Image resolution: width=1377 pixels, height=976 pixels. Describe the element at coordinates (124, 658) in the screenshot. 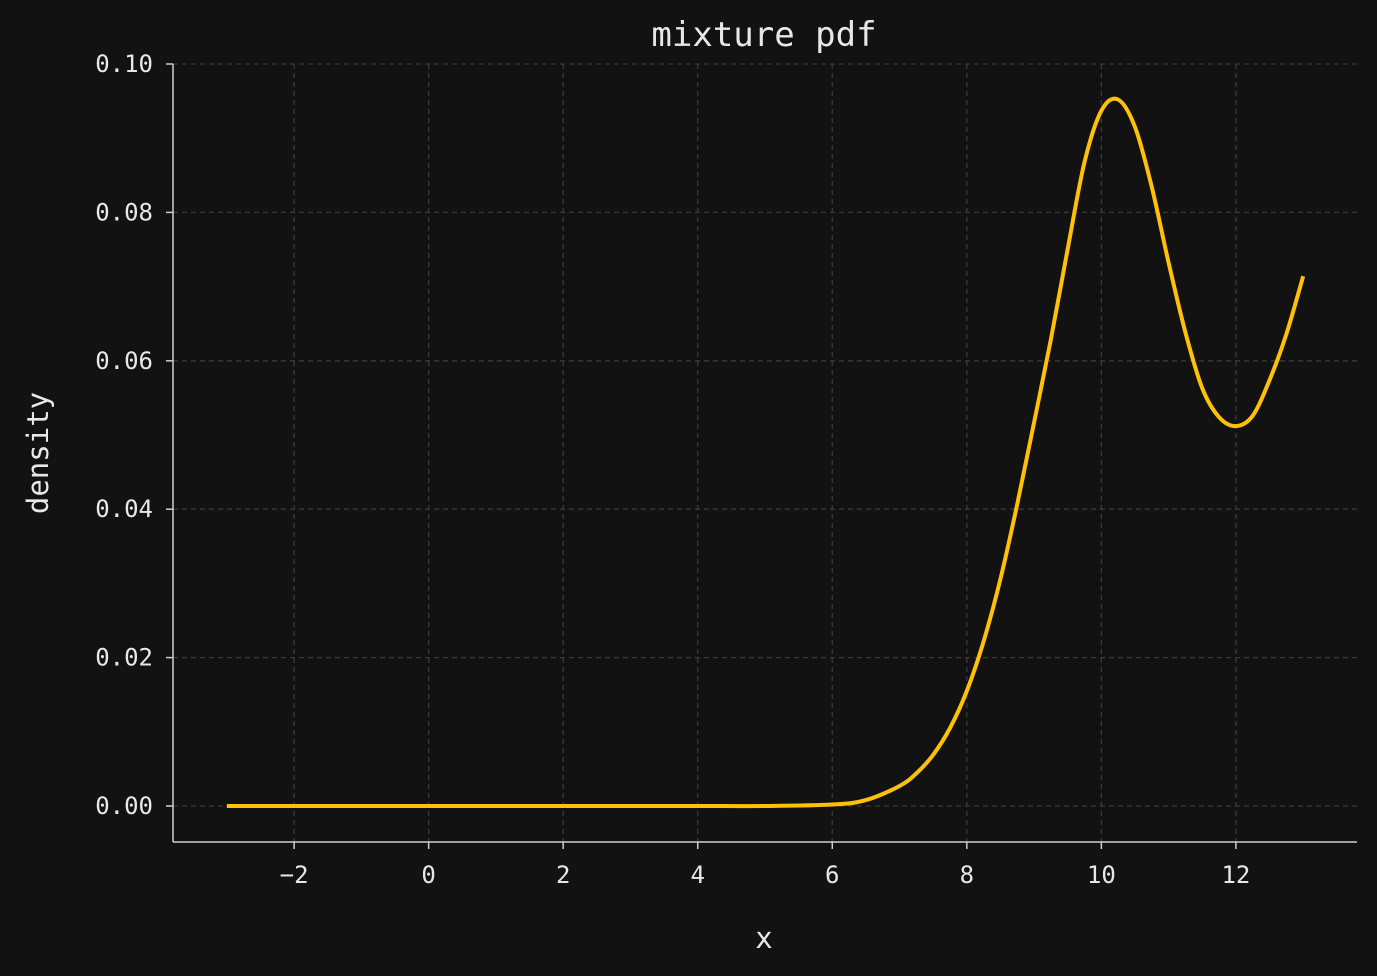

I see `y-tick-label: 0.02` at that location.